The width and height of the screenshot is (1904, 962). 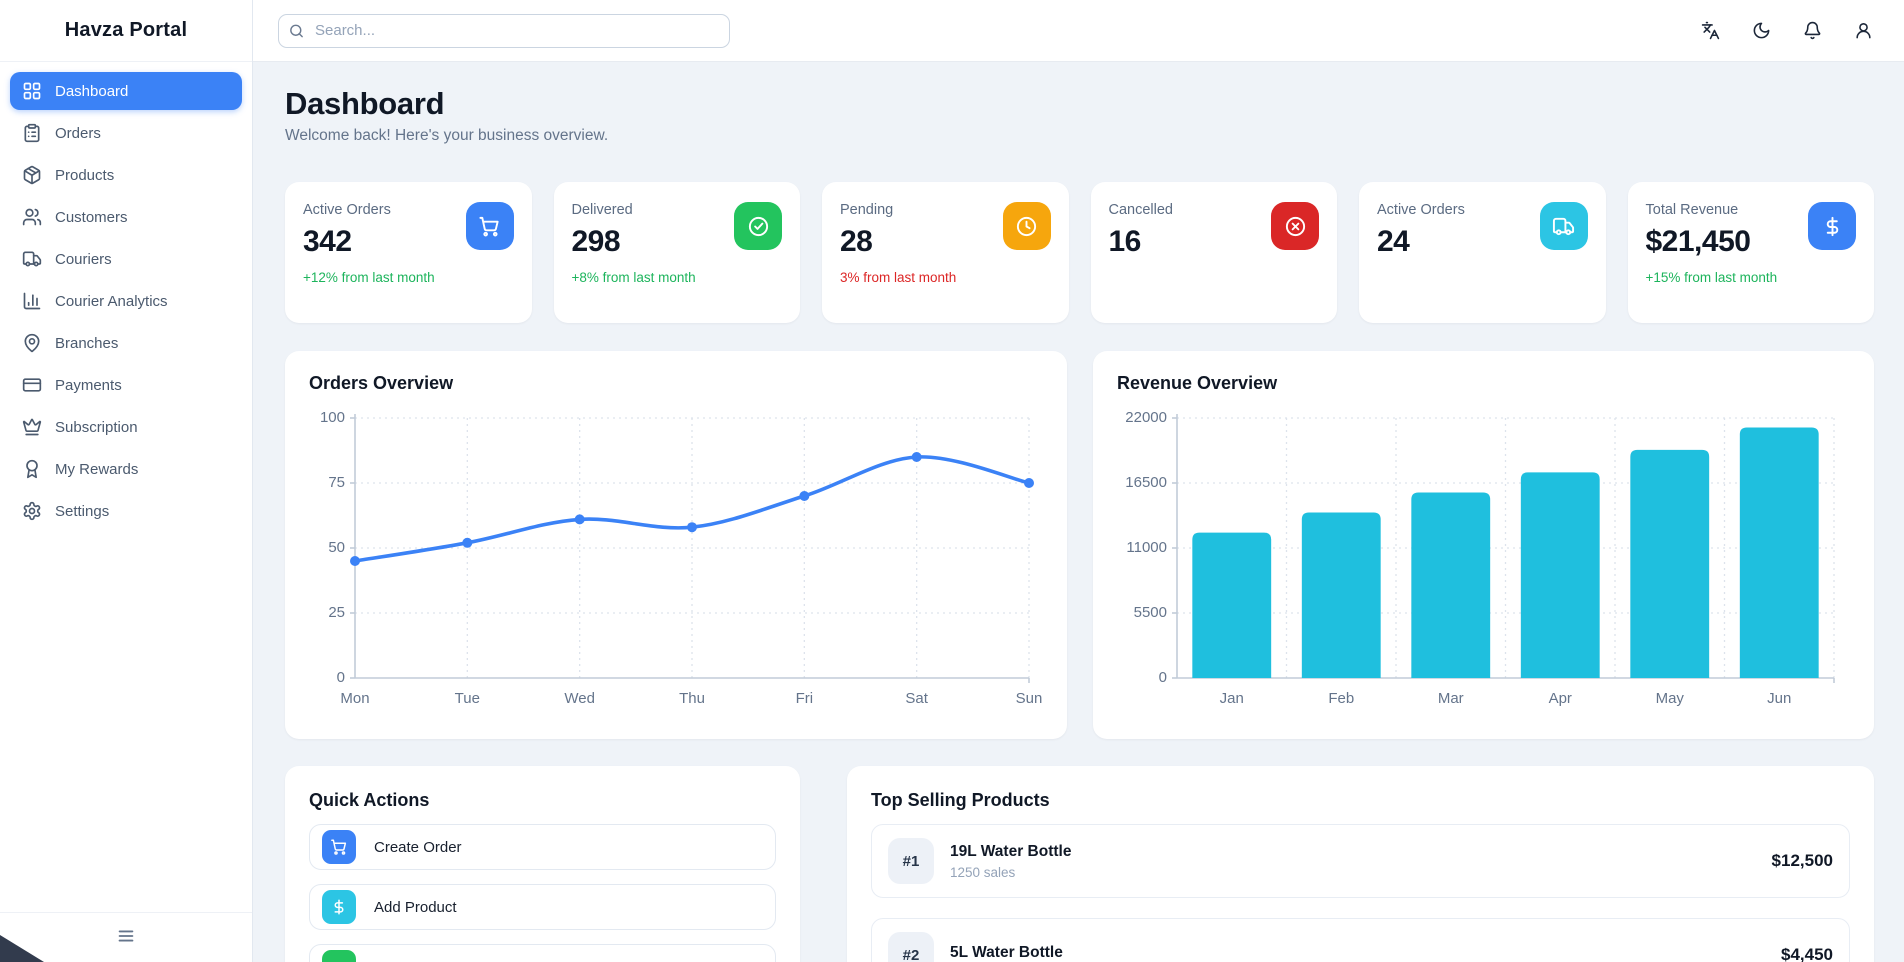 I want to click on stat-change: +8% from last month, so click(x=633, y=277).